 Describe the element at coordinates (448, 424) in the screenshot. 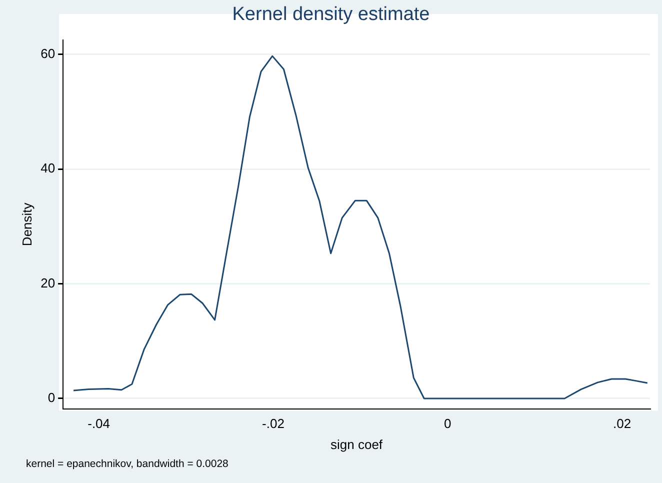

I see `x-tick-label: 0` at that location.